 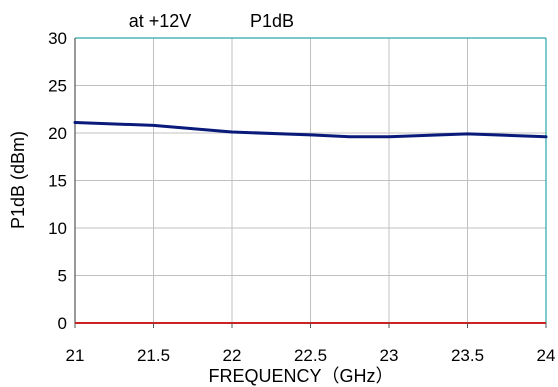 What do you see at coordinates (75, 355) in the screenshot?
I see `x-tick-label: 21` at bounding box center [75, 355].